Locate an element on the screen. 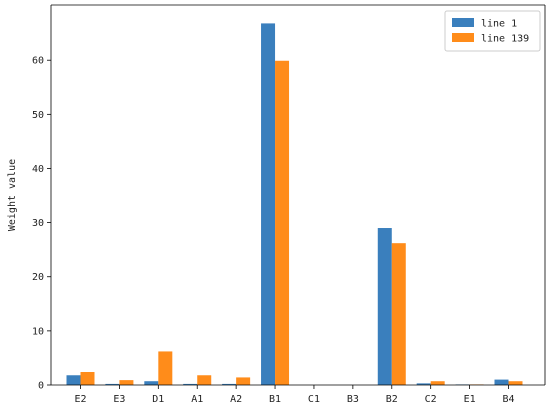 The image size is (550, 415). bar-line-1-E3 is located at coordinates (112, 384).